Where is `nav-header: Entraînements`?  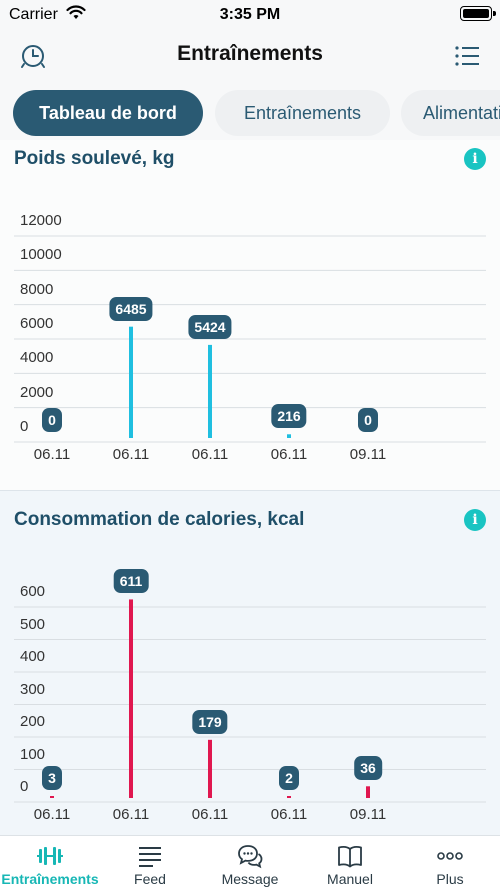
nav-header: Entraînements is located at coordinates (250, 56).